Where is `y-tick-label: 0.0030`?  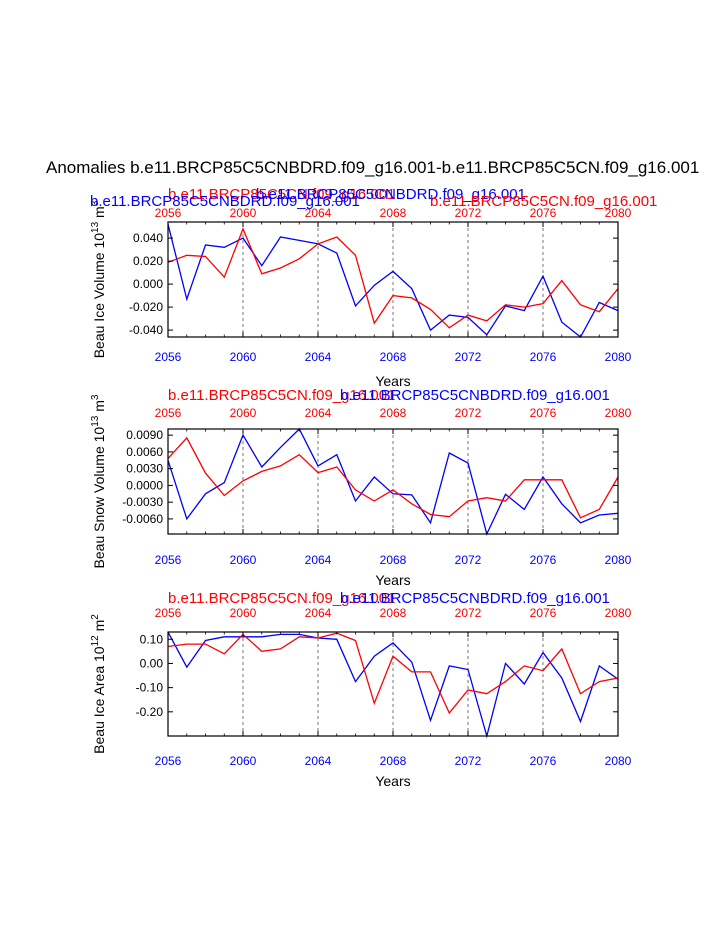
y-tick-label: 0.0030 is located at coordinates (144, 469).